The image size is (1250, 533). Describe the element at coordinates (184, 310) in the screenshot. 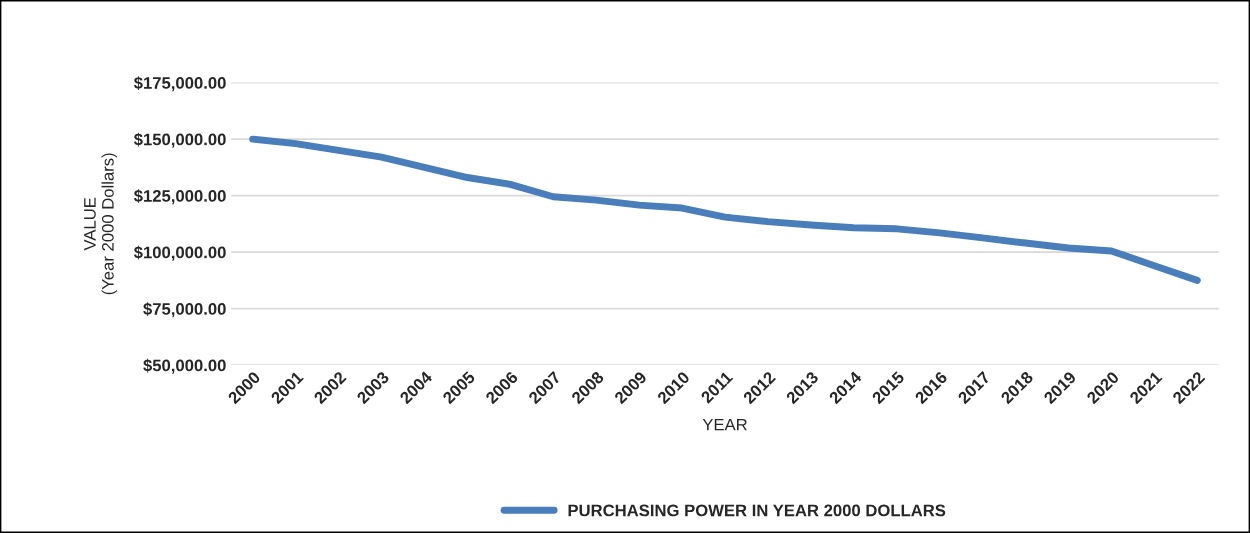

I see `y-tick-label: $75,000.00` at that location.